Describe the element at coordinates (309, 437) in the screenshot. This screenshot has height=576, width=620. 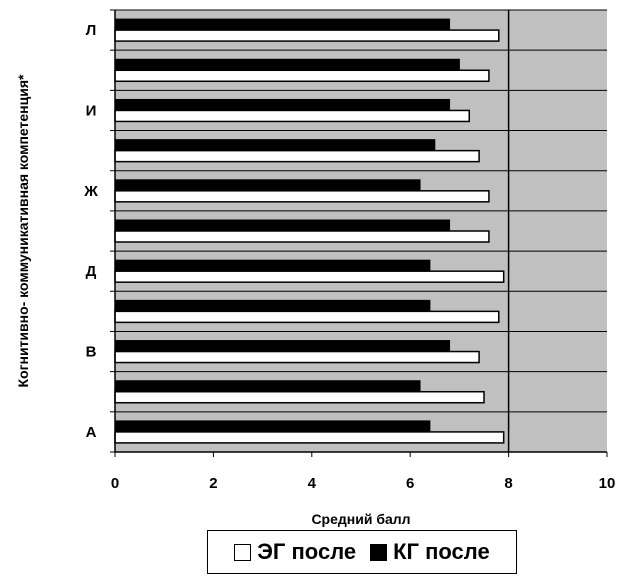
I see `bar-eg-А` at that location.